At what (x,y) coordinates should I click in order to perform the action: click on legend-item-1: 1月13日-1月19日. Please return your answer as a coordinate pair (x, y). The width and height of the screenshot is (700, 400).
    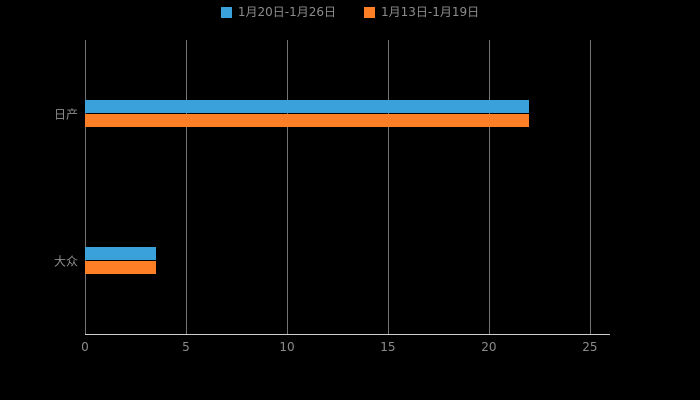
    Looking at the image, I should click on (421, 12).